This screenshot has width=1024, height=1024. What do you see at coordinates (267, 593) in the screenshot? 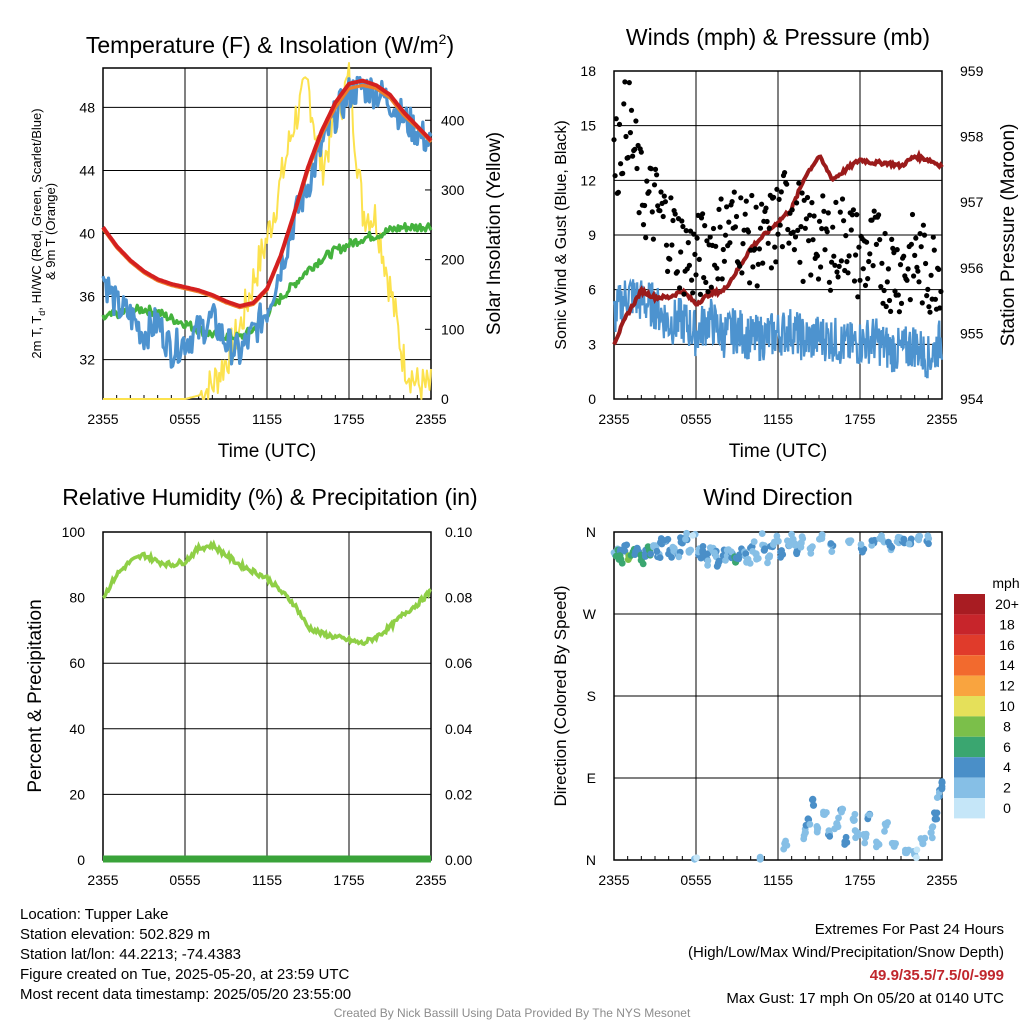
I see `rh-line` at bounding box center [267, 593].